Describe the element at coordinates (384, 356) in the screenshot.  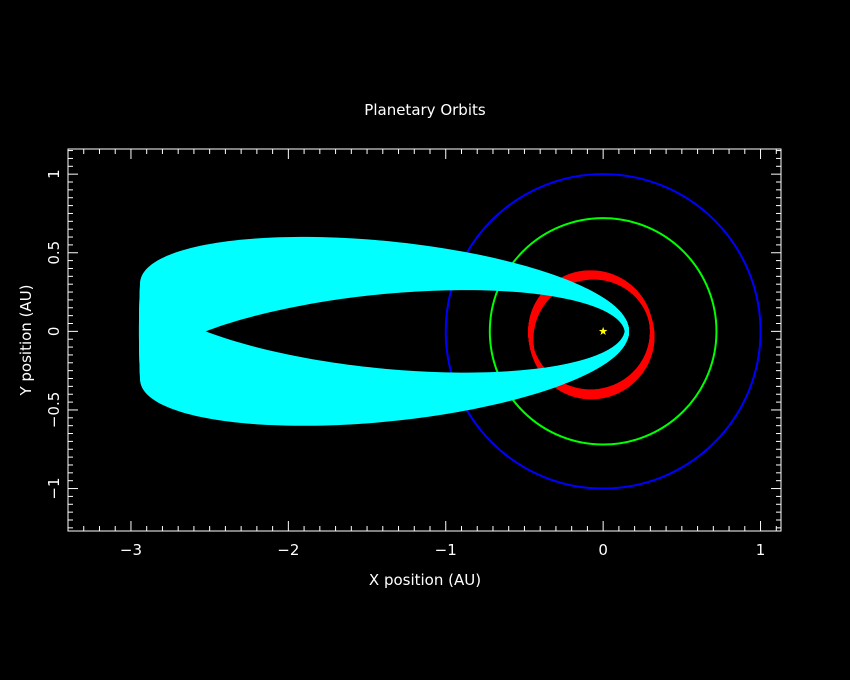
I see `orbit-band-path` at that location.